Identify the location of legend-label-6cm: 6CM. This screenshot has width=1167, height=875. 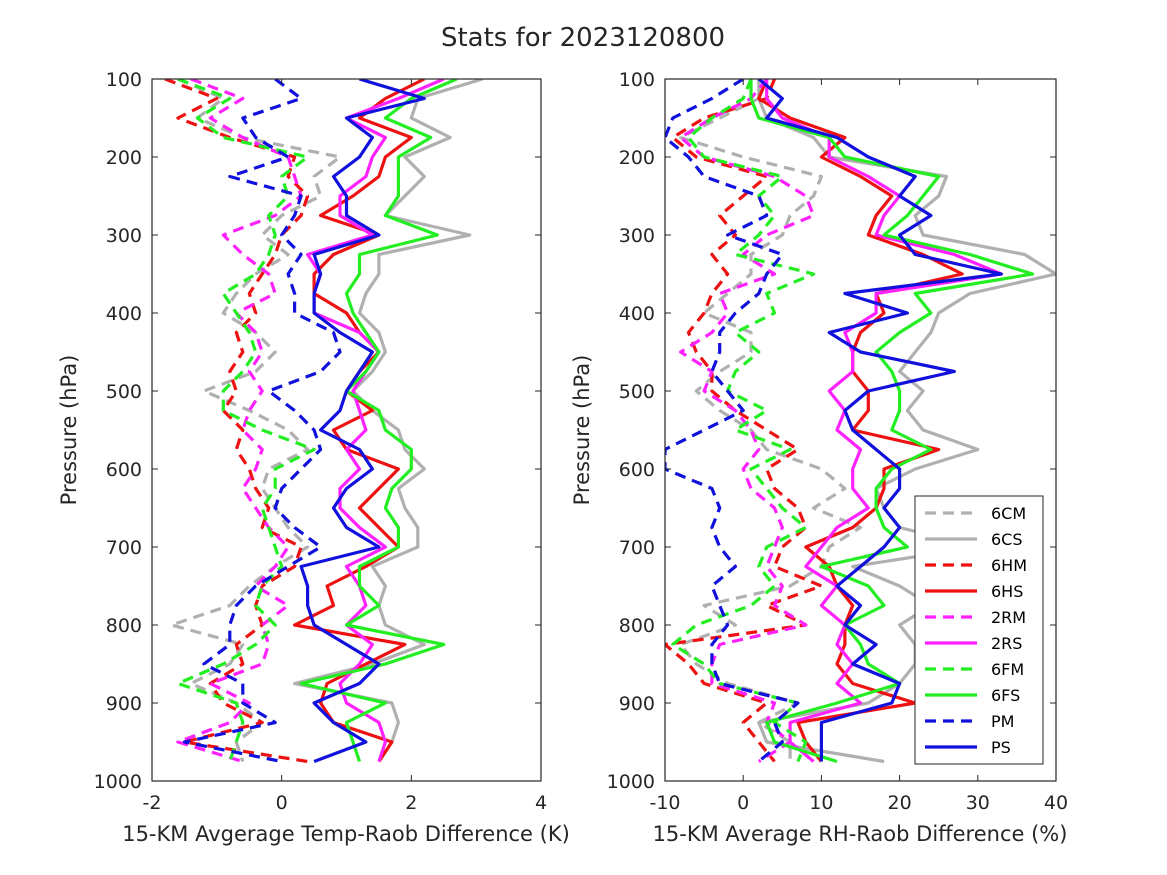
(1008, 513).